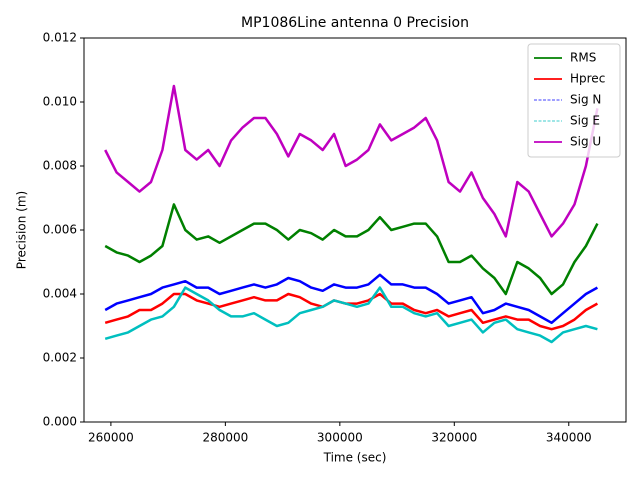 Image resolution: width=640 pixels, height=480 pixels. What do you see at coordinates (583, 58) in the screenshot?
I see `legend-label: RMS` at bounding box center [583, 58].